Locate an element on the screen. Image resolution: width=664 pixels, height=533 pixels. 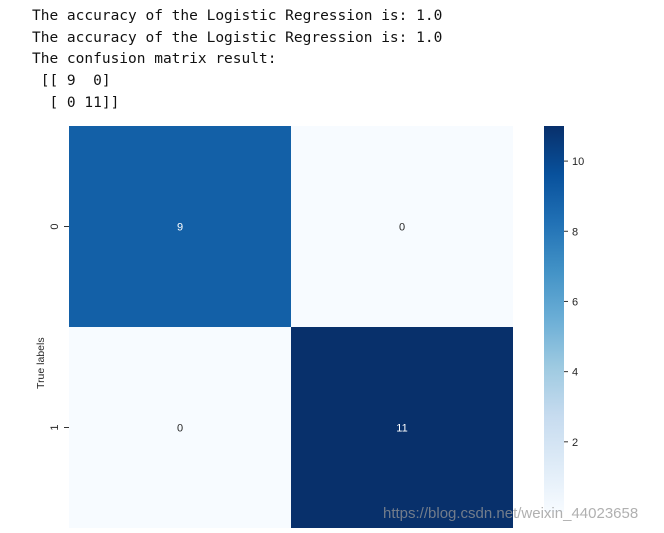
cell-value-label: 9 is located at coordinates (180, 228).